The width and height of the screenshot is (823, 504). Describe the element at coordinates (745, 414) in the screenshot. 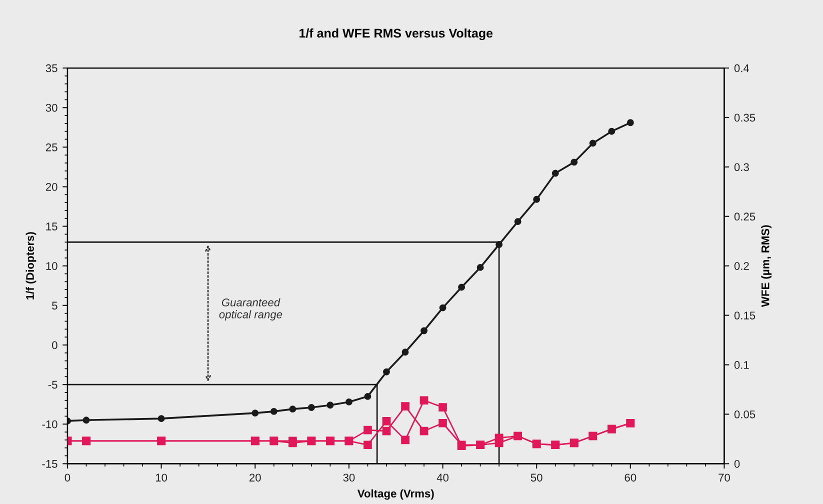

I see `y2-tick-label: 0.05` at that location.